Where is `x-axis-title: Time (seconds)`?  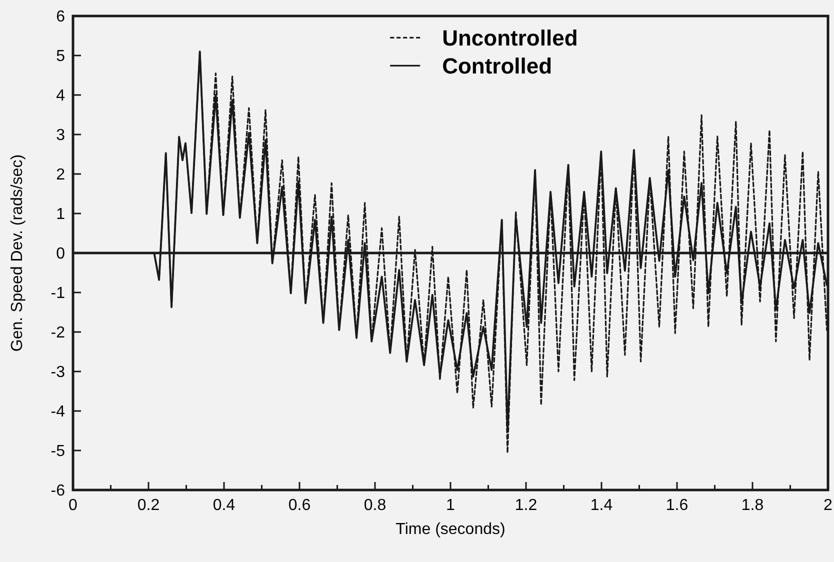
x-axis-title: Time (seconds) is located at coordinates (451, 529).